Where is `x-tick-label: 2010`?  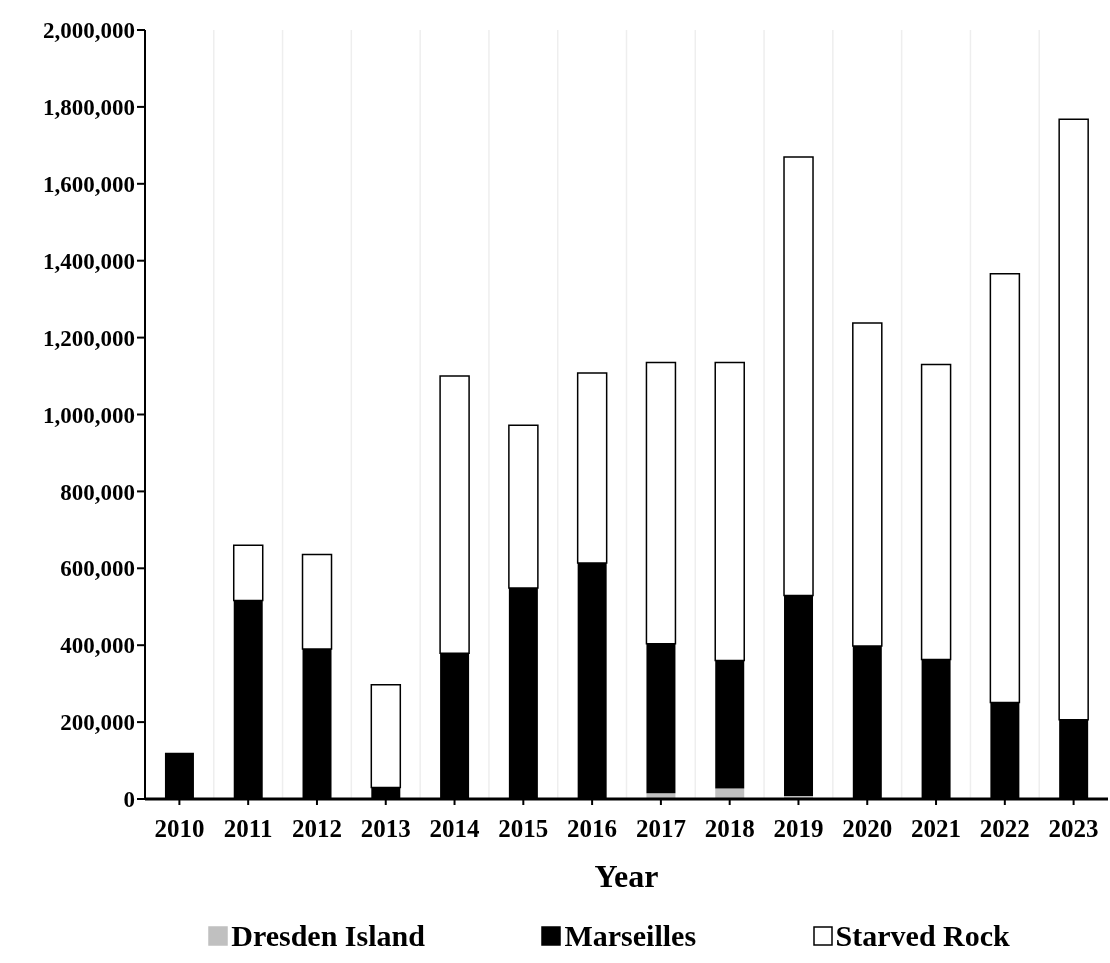 x-tick-label: 2010 is located at coordinates (179, 828).